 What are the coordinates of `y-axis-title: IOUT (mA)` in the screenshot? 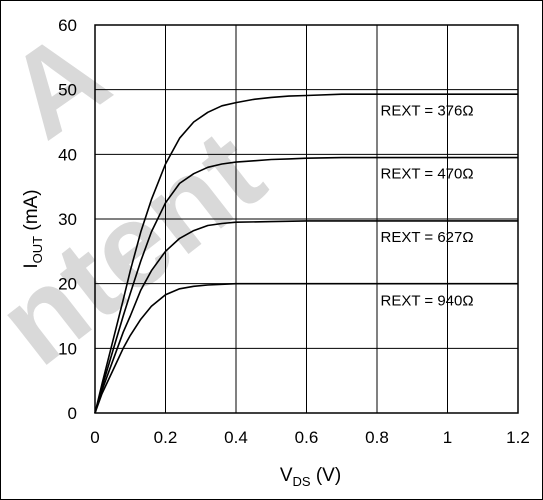 It's located at (33, 228).